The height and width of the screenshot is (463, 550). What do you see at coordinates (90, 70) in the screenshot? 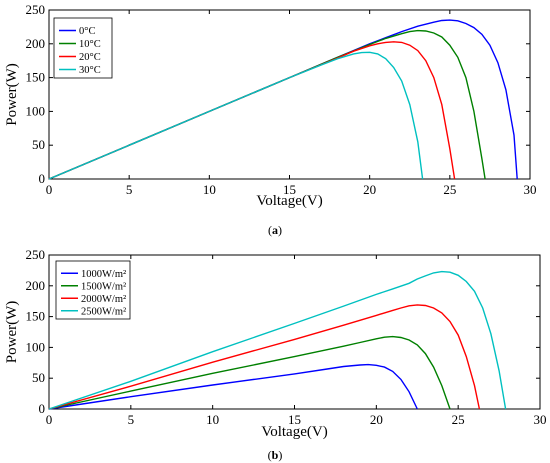
I see `legend-label: 30°C` at bounding box center [90, 70].